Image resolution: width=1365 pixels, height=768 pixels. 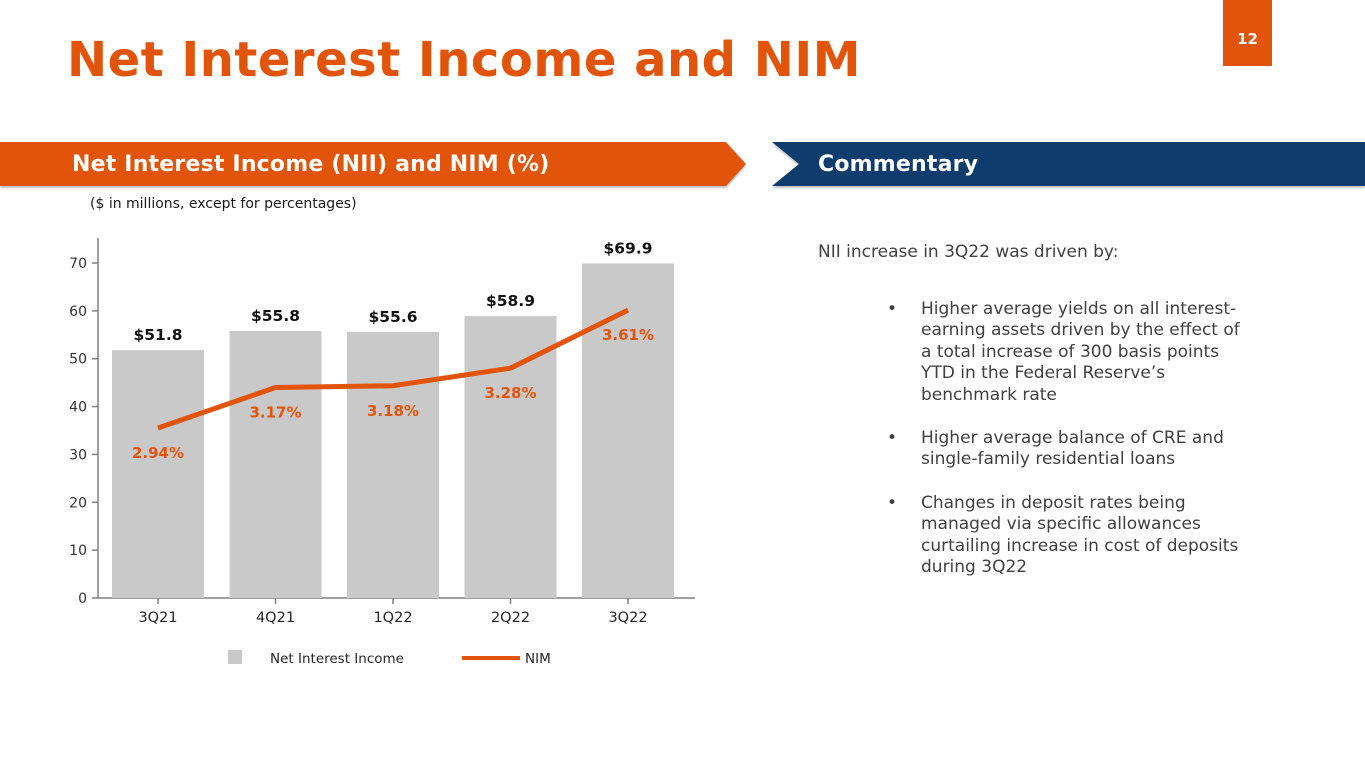 What do you see at coordinates (392, 317) in the screenshot?
I see `bar-value-label: $55.6` at bounding box center [392, 317].